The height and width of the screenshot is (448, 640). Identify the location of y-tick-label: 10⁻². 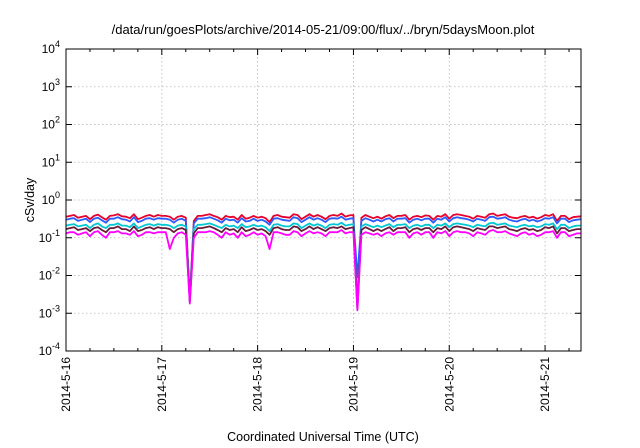
(49, 274).